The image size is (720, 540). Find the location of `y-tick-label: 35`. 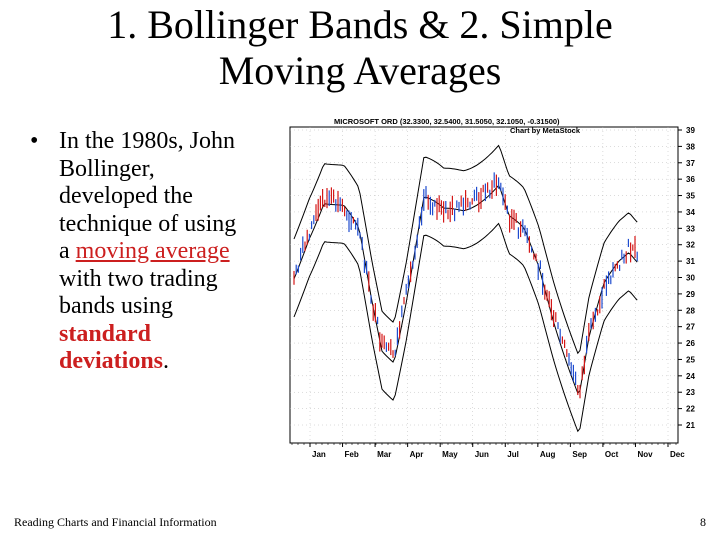

y-tick-label: 35 is located at coordinates (690, 196).